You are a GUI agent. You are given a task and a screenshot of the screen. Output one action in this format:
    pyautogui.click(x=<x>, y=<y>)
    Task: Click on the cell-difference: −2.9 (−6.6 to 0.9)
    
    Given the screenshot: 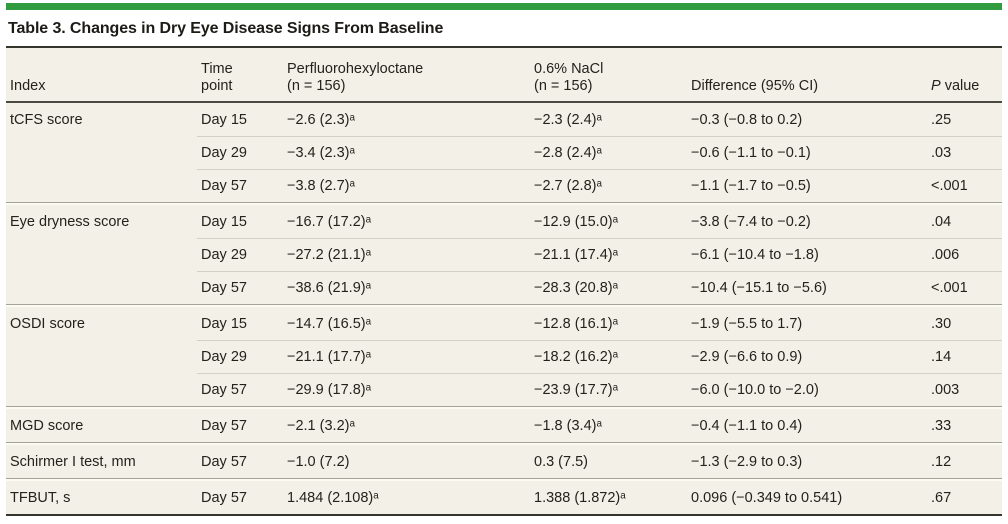 What is the action you would take?
    pyautogui.click(x=807, y=356)
    